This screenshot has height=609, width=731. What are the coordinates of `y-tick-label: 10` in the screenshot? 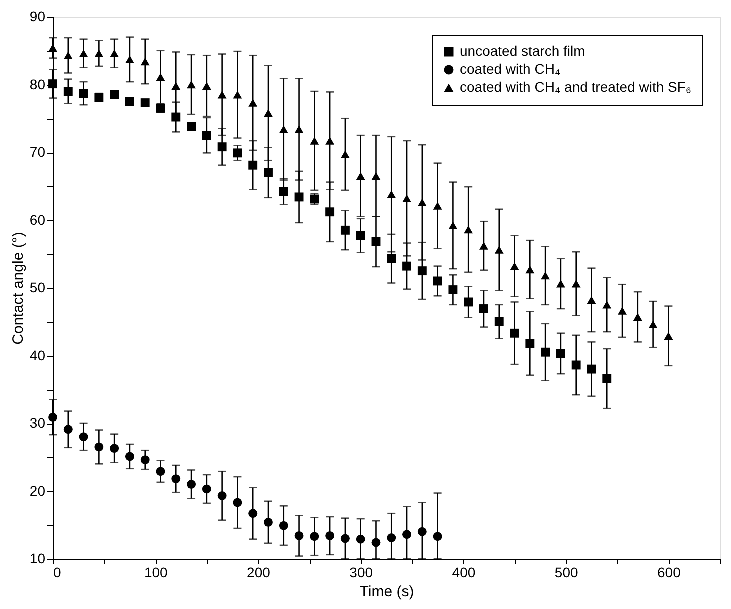 It's located at (38, 558).